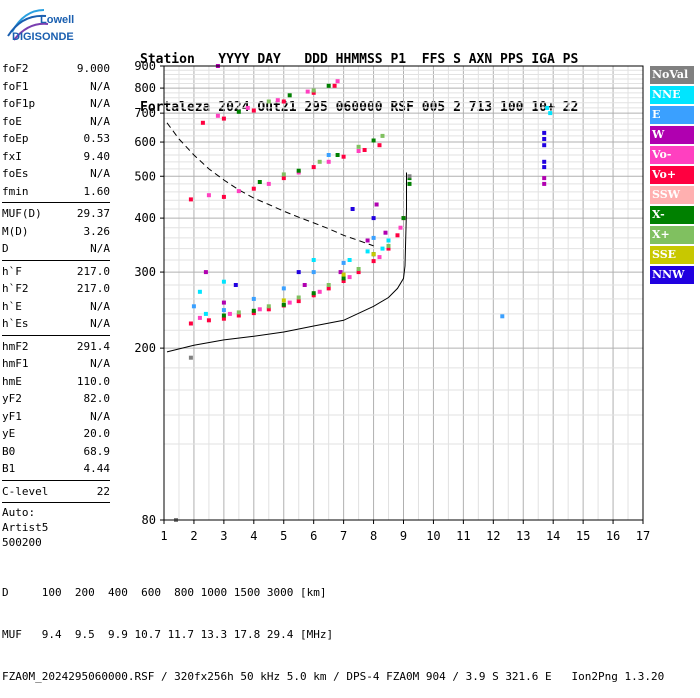  Describe the element at coordinates (286, 262) in the screenshot. I see `virtual-height-trace` at that location.